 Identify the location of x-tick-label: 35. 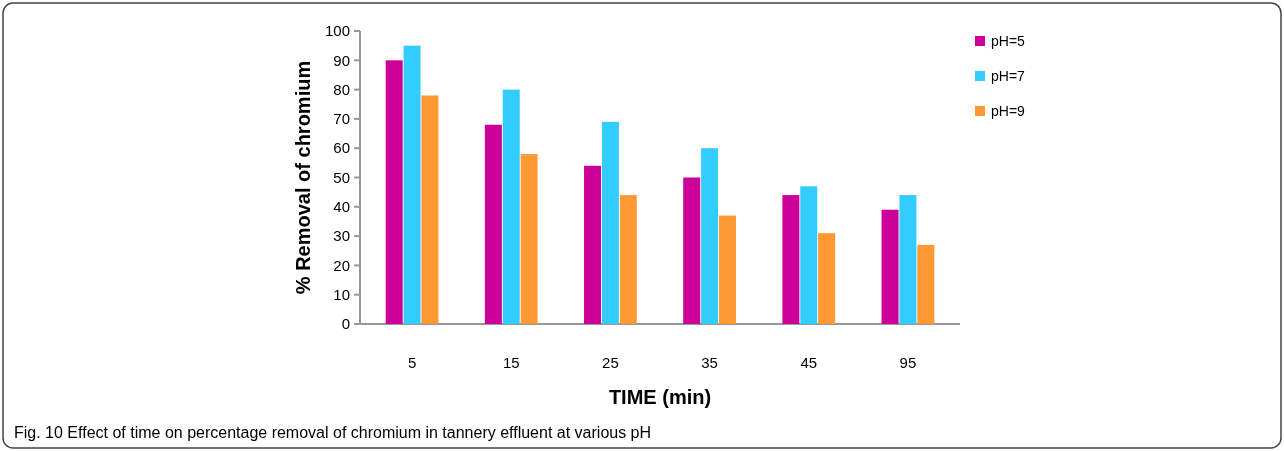
(709, 362).